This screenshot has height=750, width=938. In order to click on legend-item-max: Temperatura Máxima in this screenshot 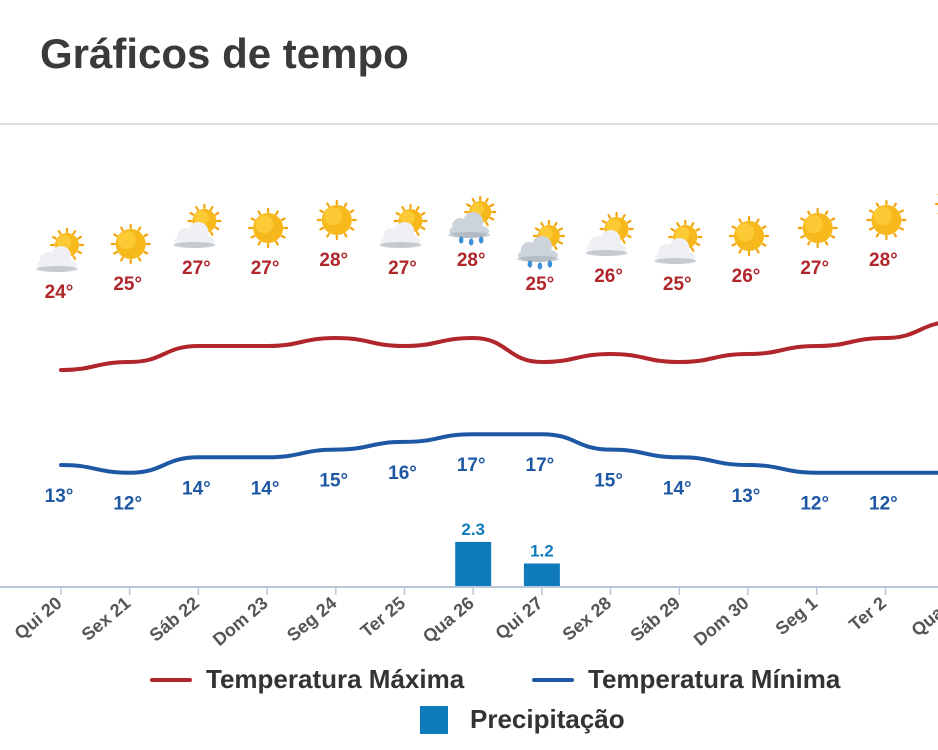, I will do `click(307, 679)`.